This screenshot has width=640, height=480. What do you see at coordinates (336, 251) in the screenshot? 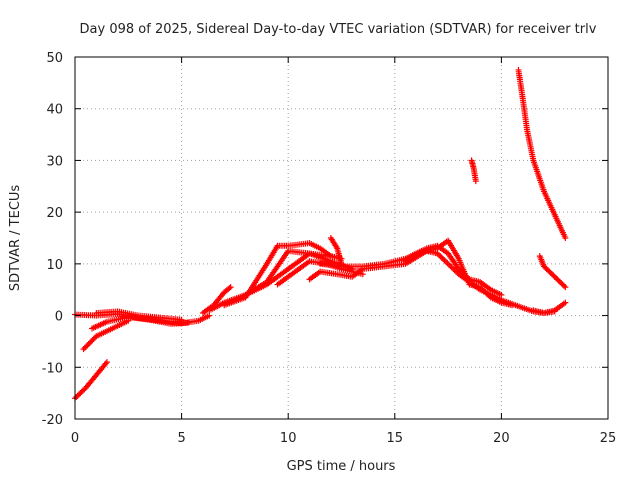
I see `series-arc-m` at bounding box center [336, 251].